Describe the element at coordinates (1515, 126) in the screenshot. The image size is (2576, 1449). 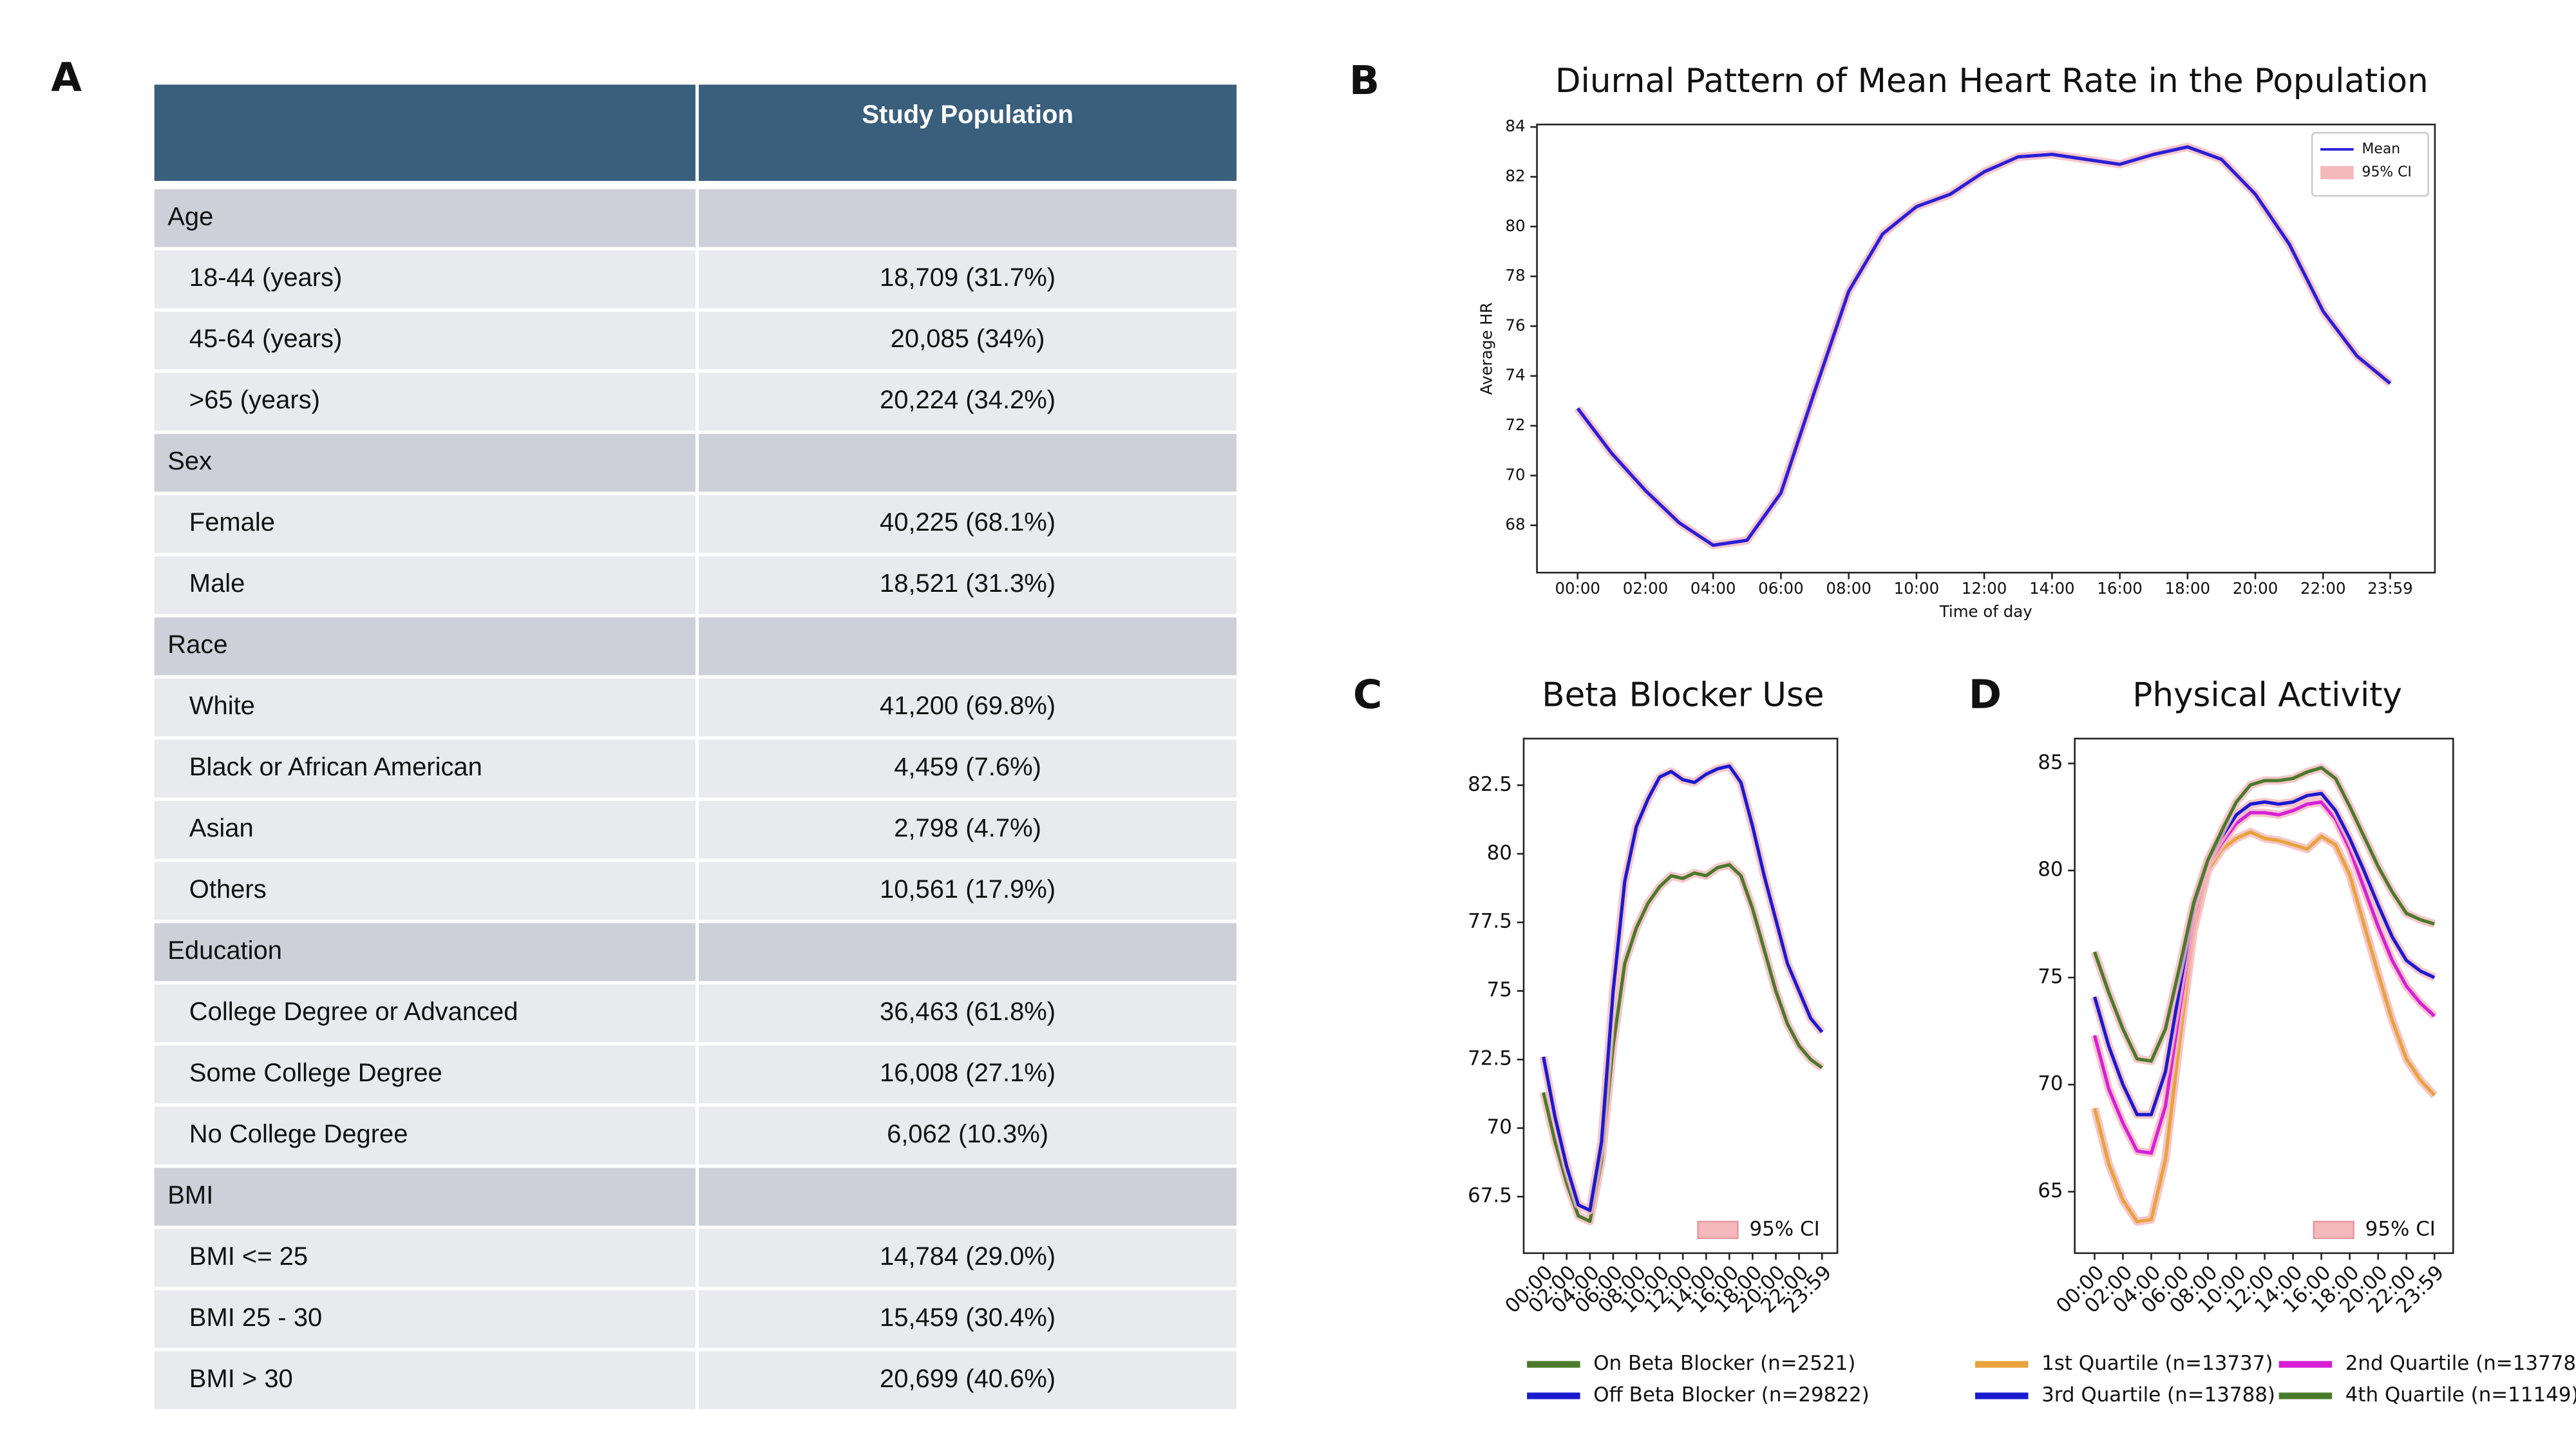
I see `y-tick-label: 84` at that location.